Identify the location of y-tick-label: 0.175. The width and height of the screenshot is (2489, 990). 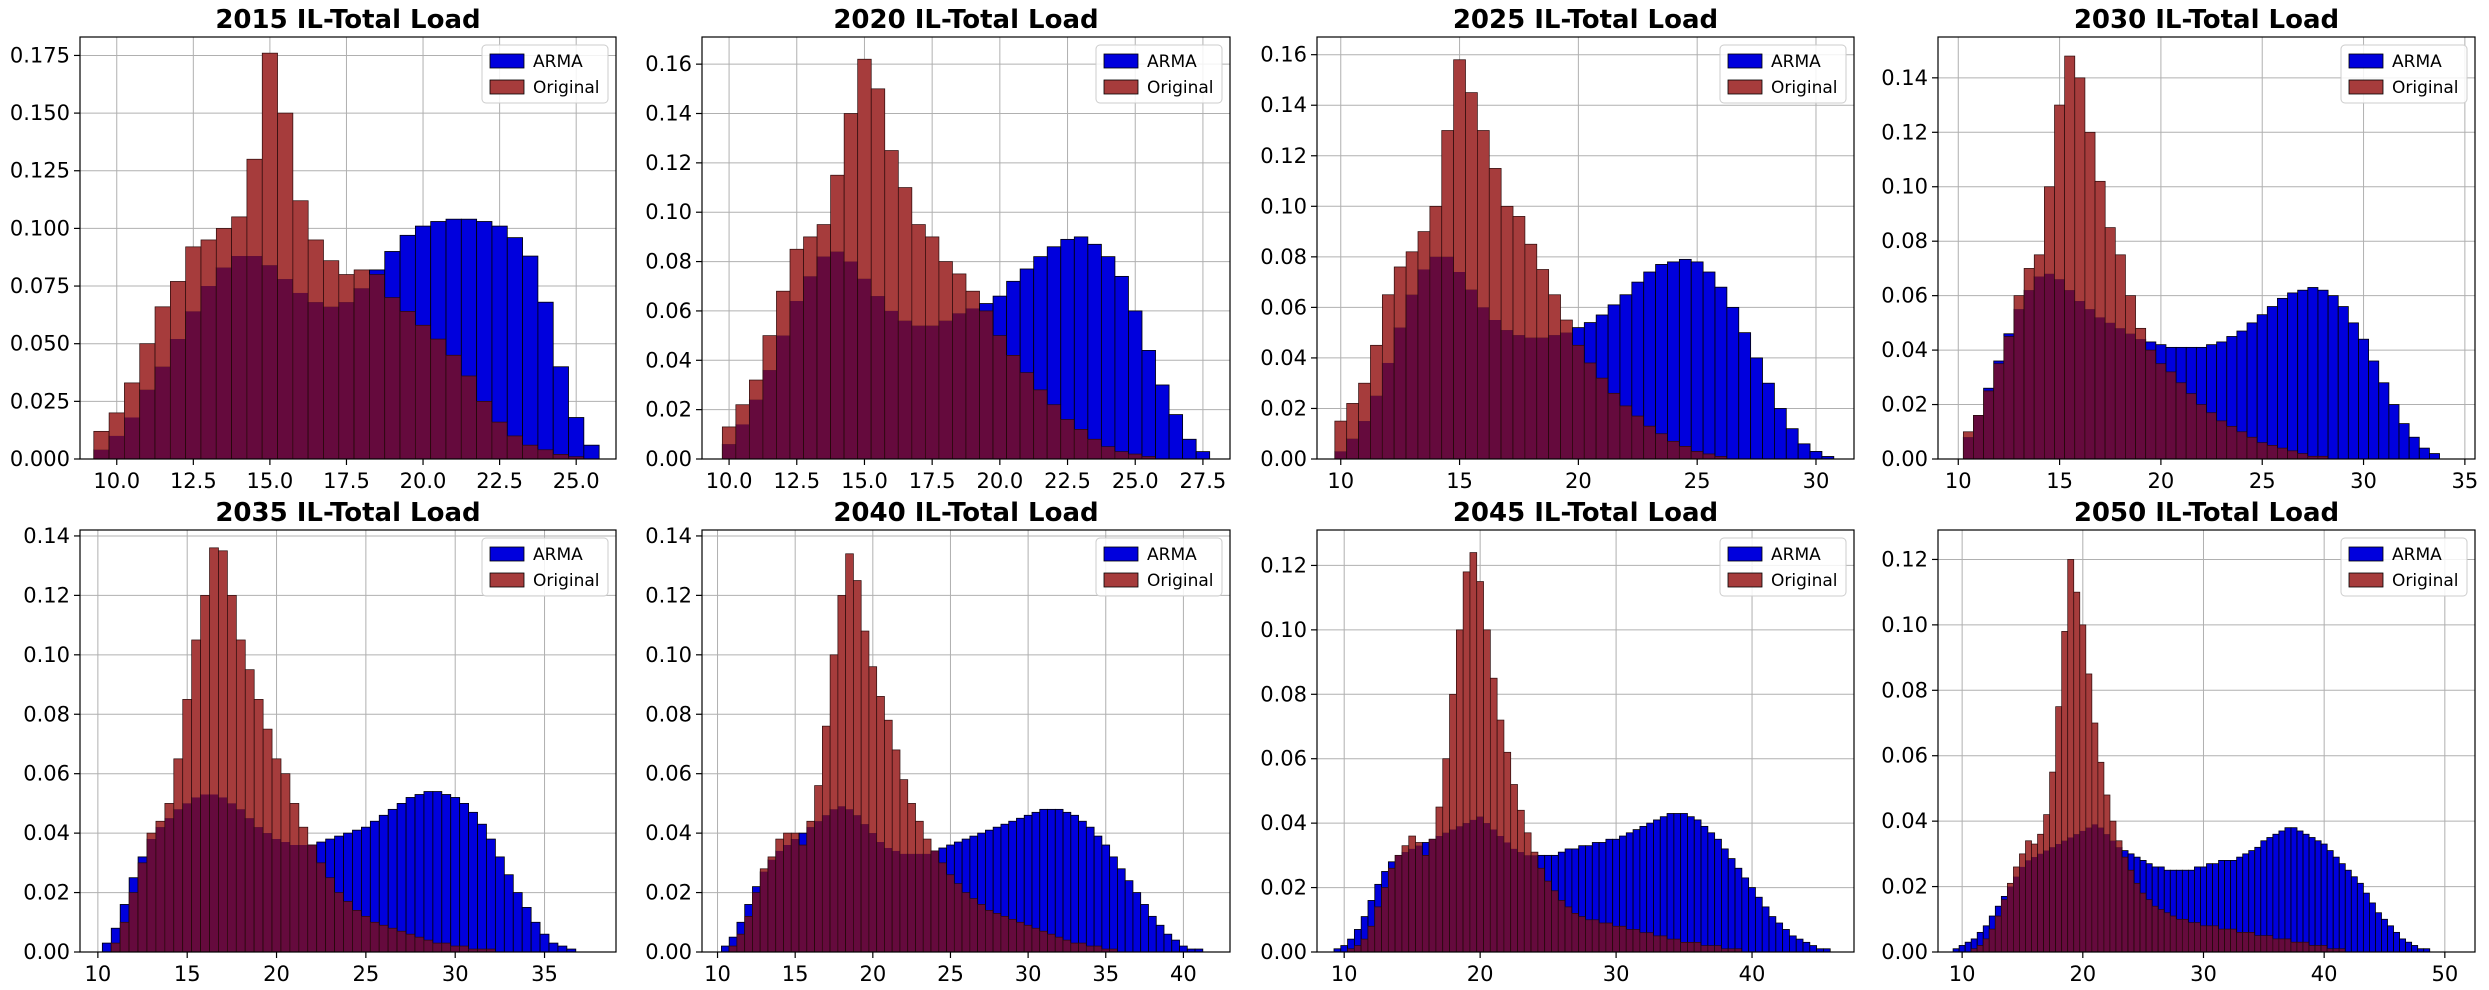
(40, 55).